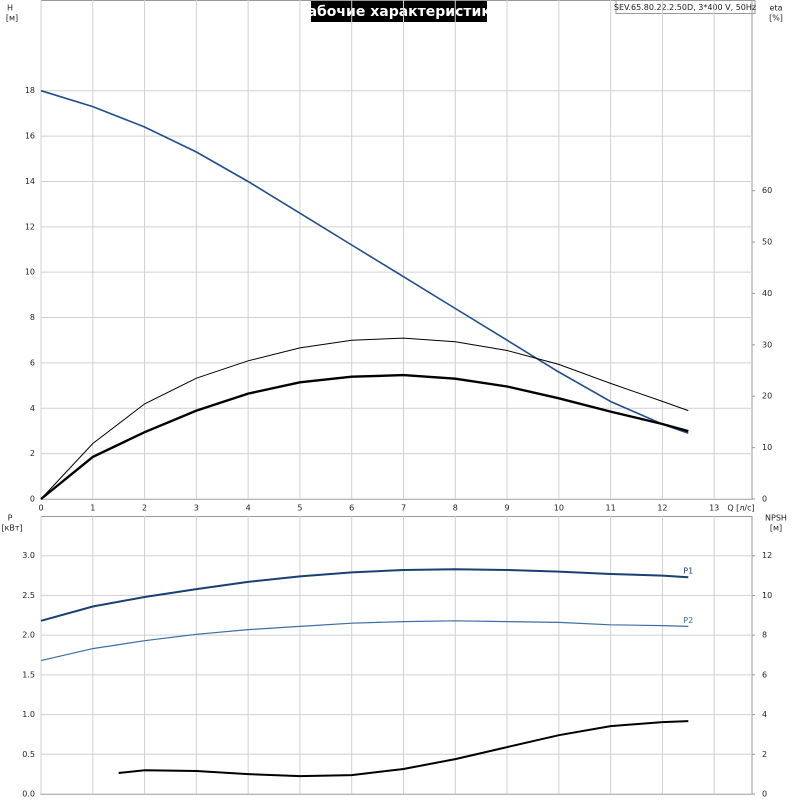 This screenshot has height=800, width=800. Describe the element at coordinates (28, 714) in the screenshot. I see `y-tick-label: 1.0` at that location.